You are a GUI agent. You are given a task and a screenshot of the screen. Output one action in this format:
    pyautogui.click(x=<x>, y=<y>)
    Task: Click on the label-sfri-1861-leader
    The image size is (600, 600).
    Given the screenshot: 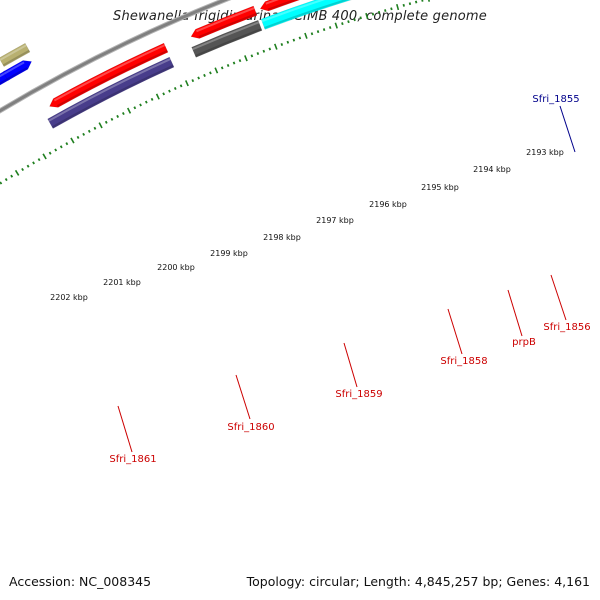 What is the action you would take?
    pyautogui.click(x=125, y=429)
    